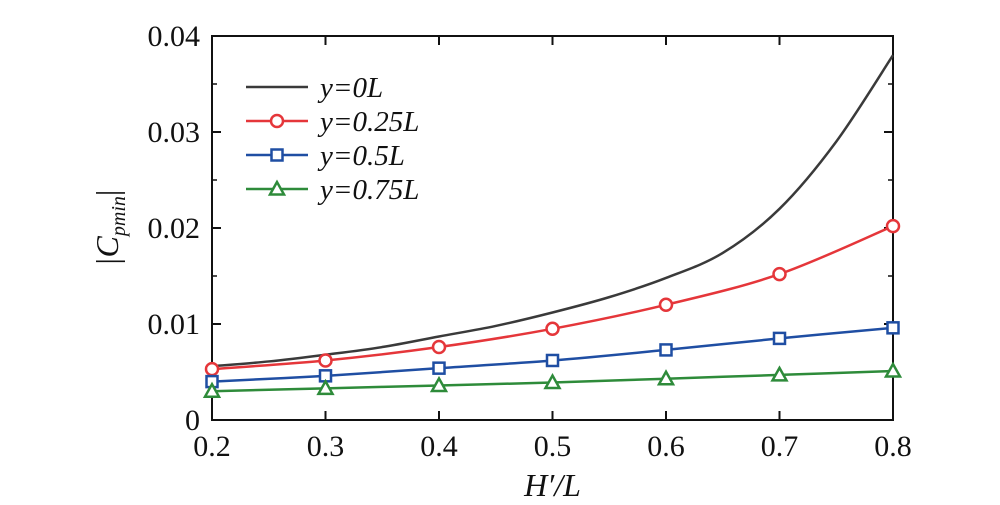 The height and width of the screenshot is (505, 1000). What do you see at coordinates (893, 446) in the screenshot?
I see `x-tick-label: 0.8` at bounding box center [893, 446].